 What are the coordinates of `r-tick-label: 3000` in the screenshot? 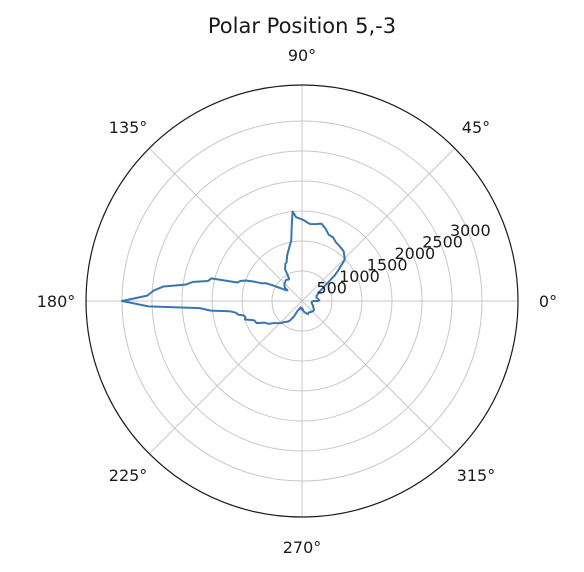 It's located at (470, 230).